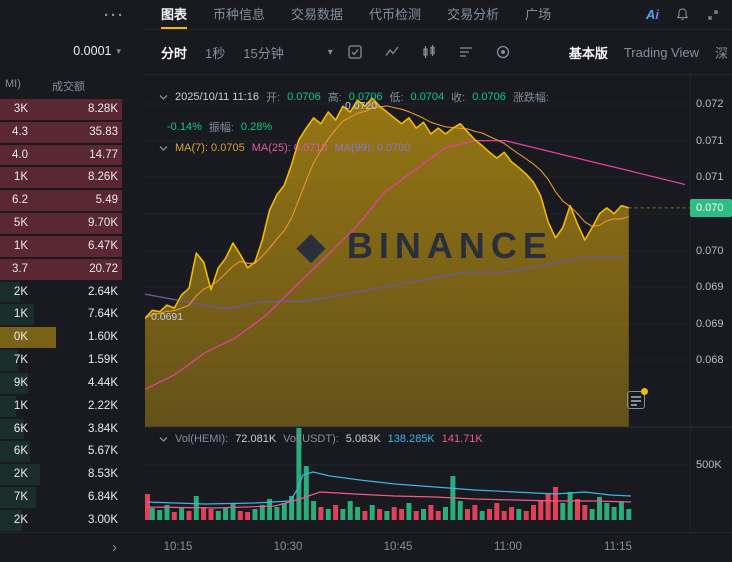  Describe the element at coordinates (72, 15) in the screenshot. I see `order-book-header: ···` at that location.